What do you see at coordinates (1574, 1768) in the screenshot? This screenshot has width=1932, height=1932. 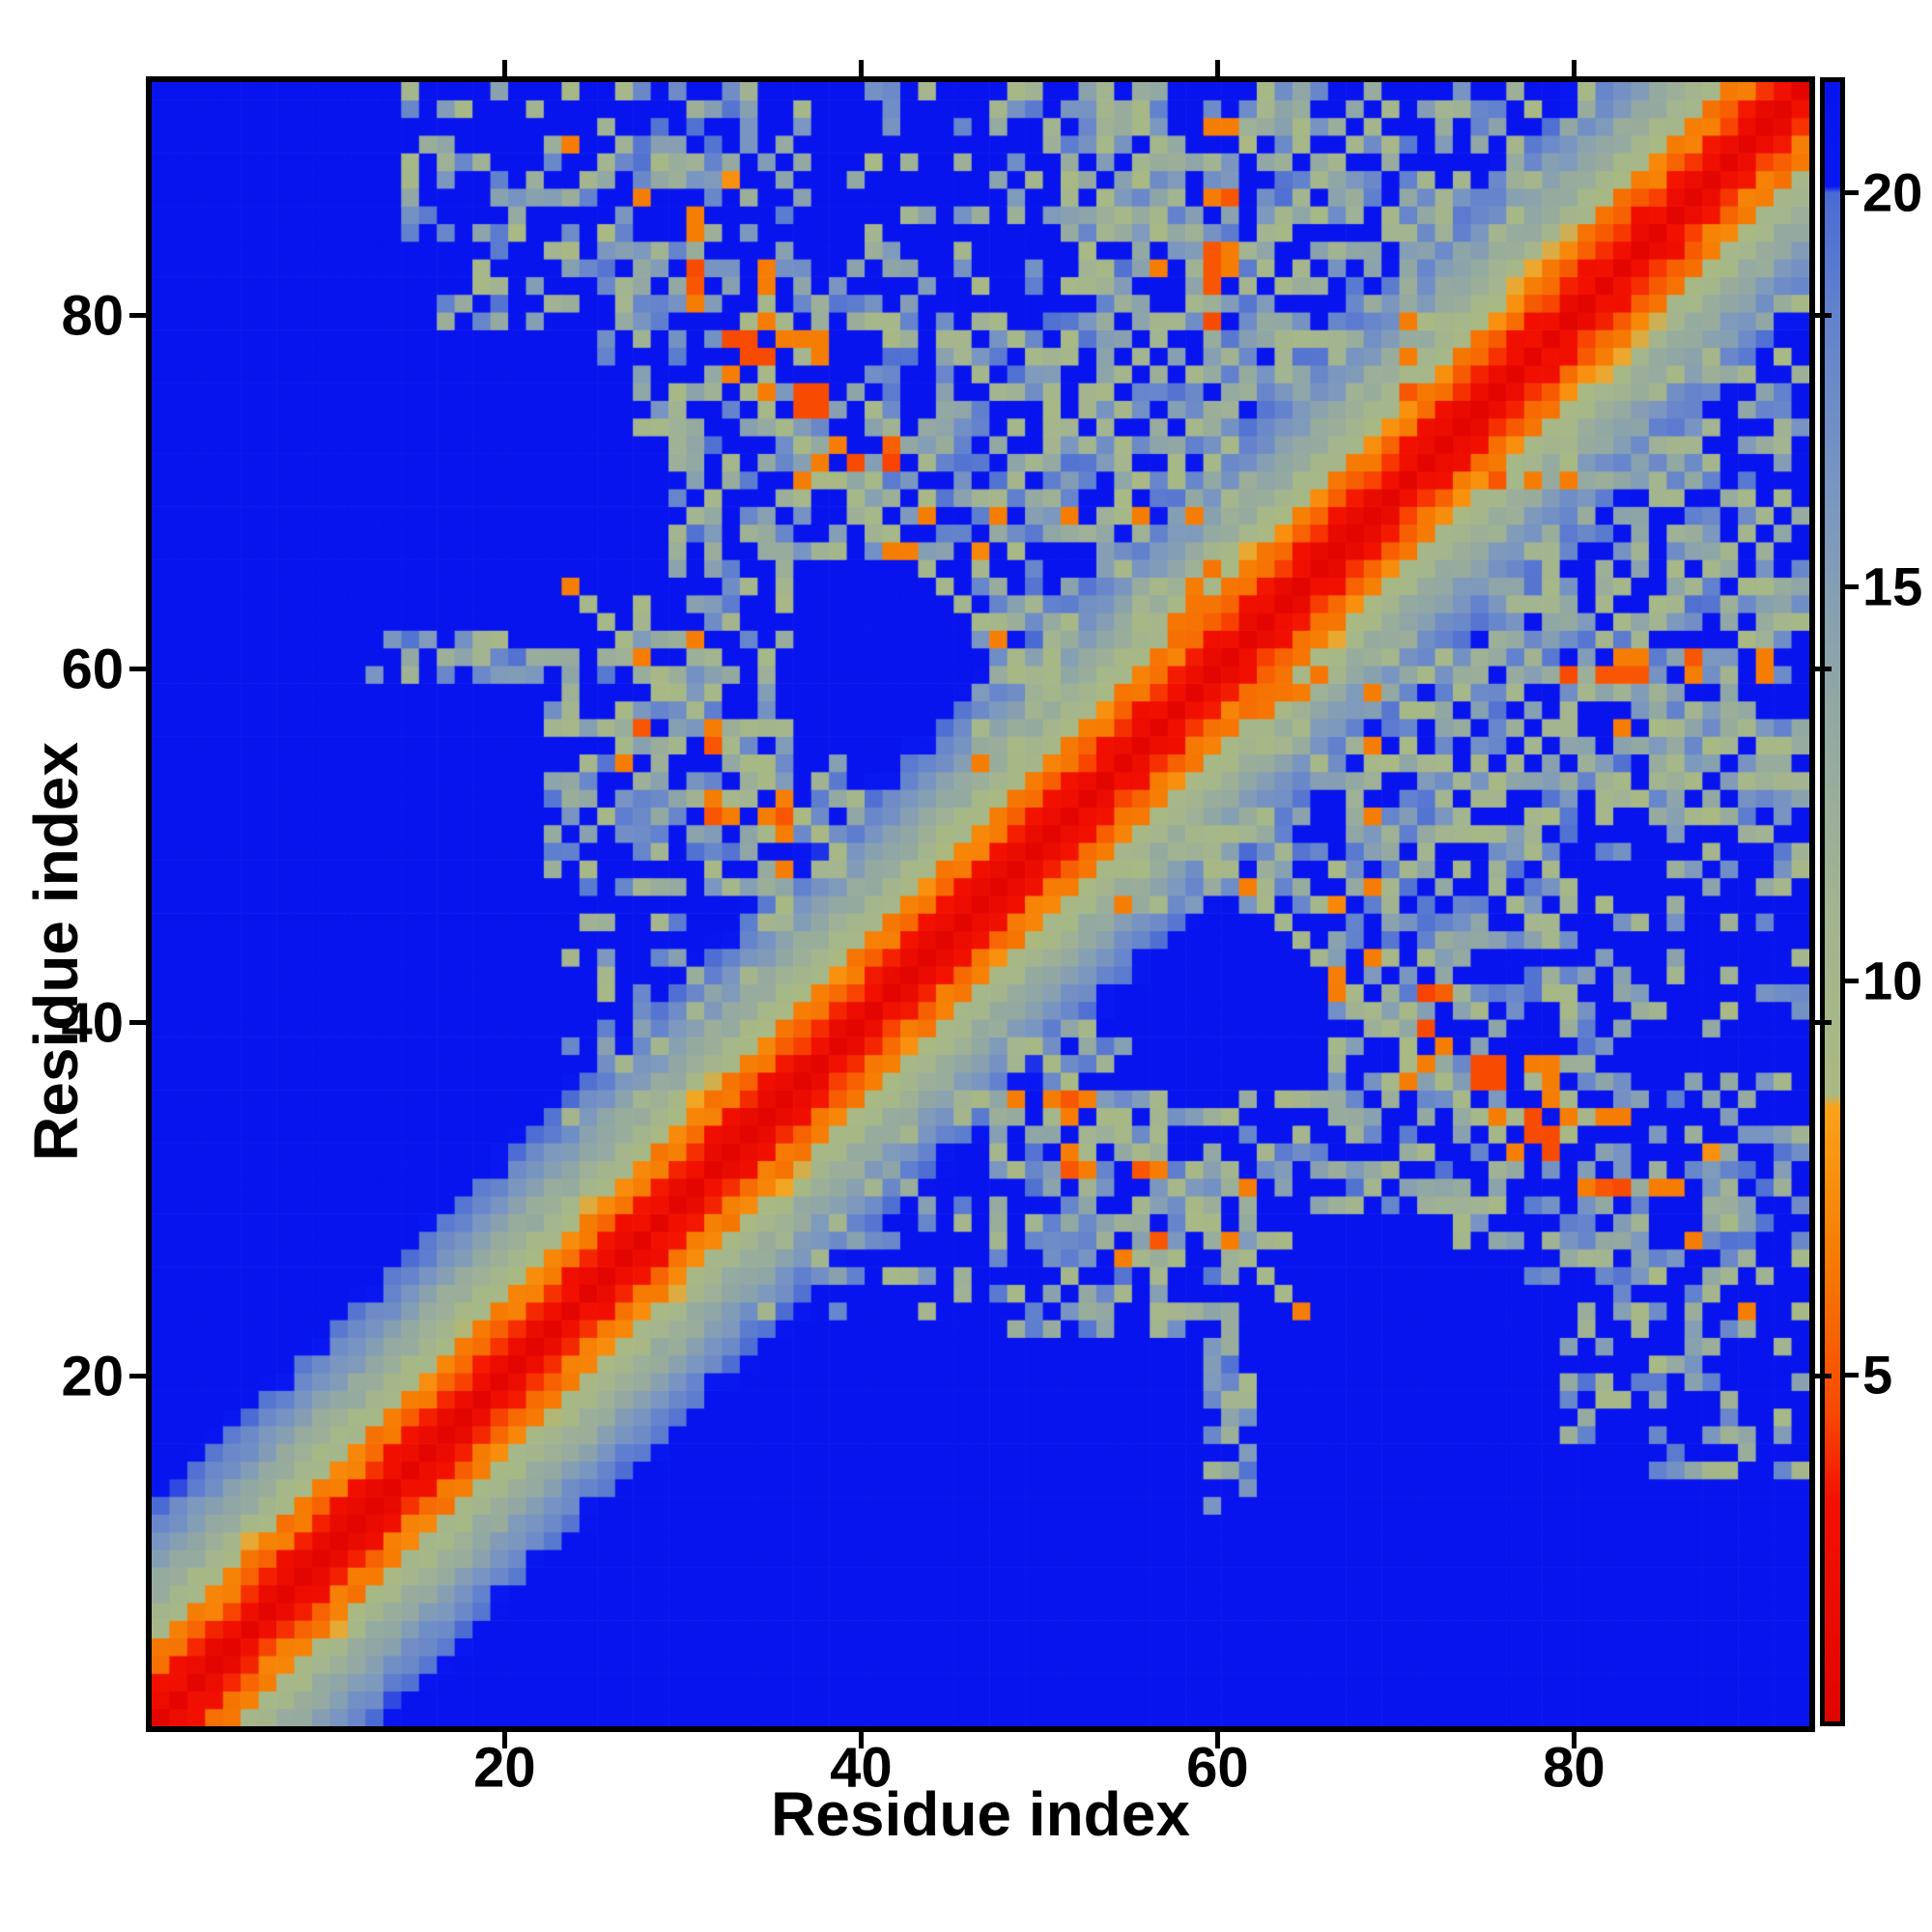 I see `x-tick-label: 80` at bounding box center [1574, 1768].